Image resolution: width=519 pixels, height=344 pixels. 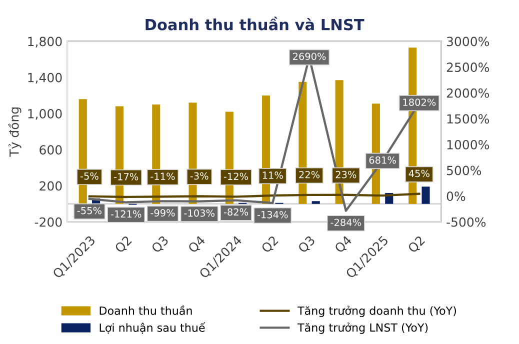 I want to click on y2-tick-label: 1000%, so click(x=468, y=145).